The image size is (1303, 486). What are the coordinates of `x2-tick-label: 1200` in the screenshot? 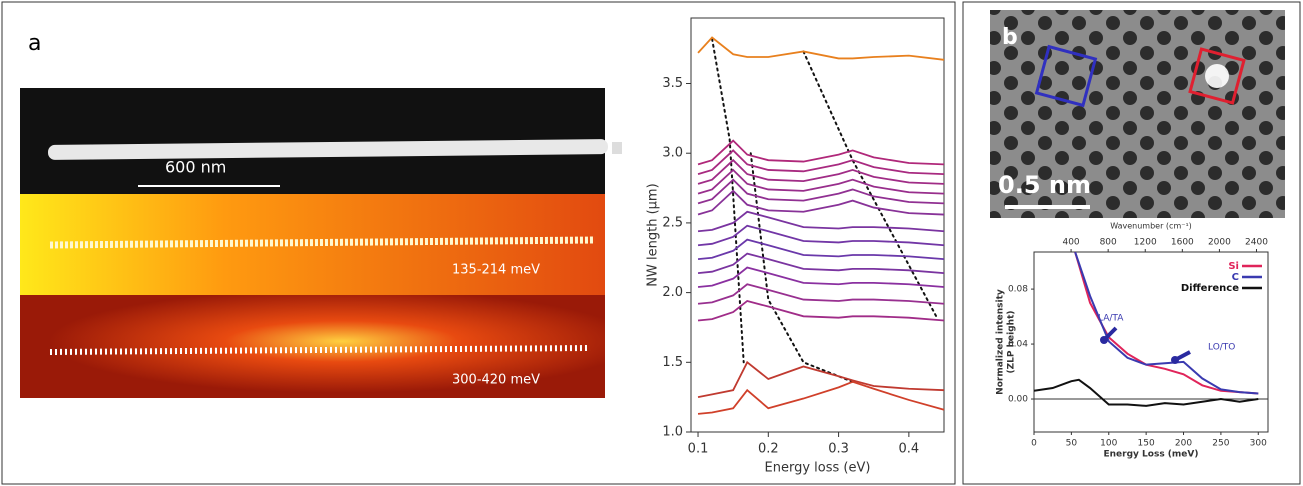 It's located at (1145, 243).